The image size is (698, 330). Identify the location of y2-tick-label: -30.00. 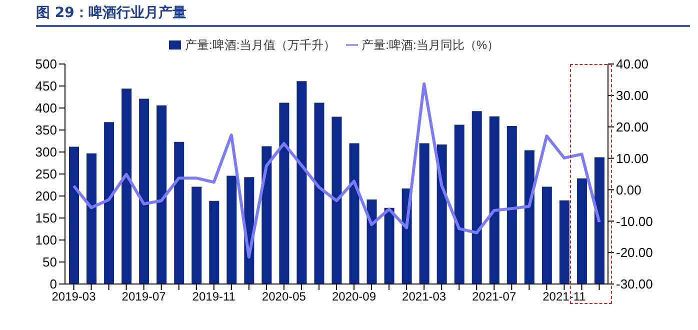
(634, 284).